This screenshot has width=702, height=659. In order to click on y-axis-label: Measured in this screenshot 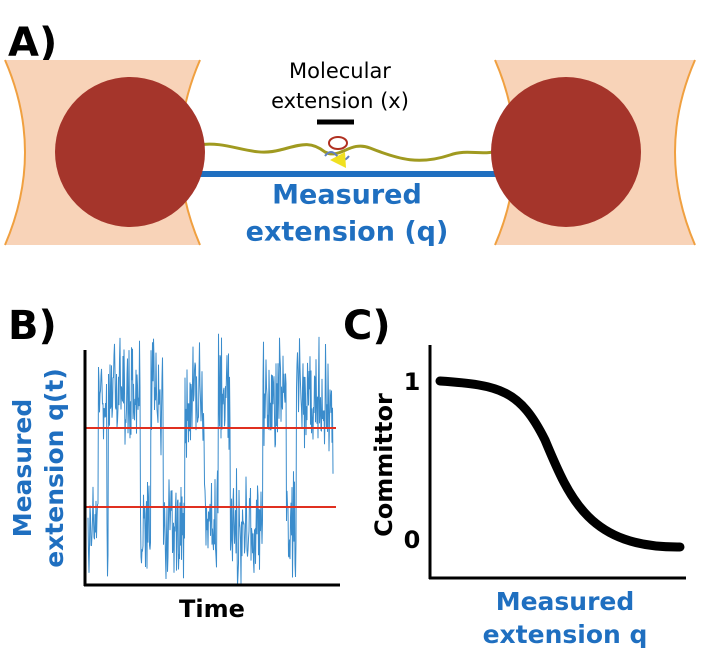, I will do `click(22, 468)`.